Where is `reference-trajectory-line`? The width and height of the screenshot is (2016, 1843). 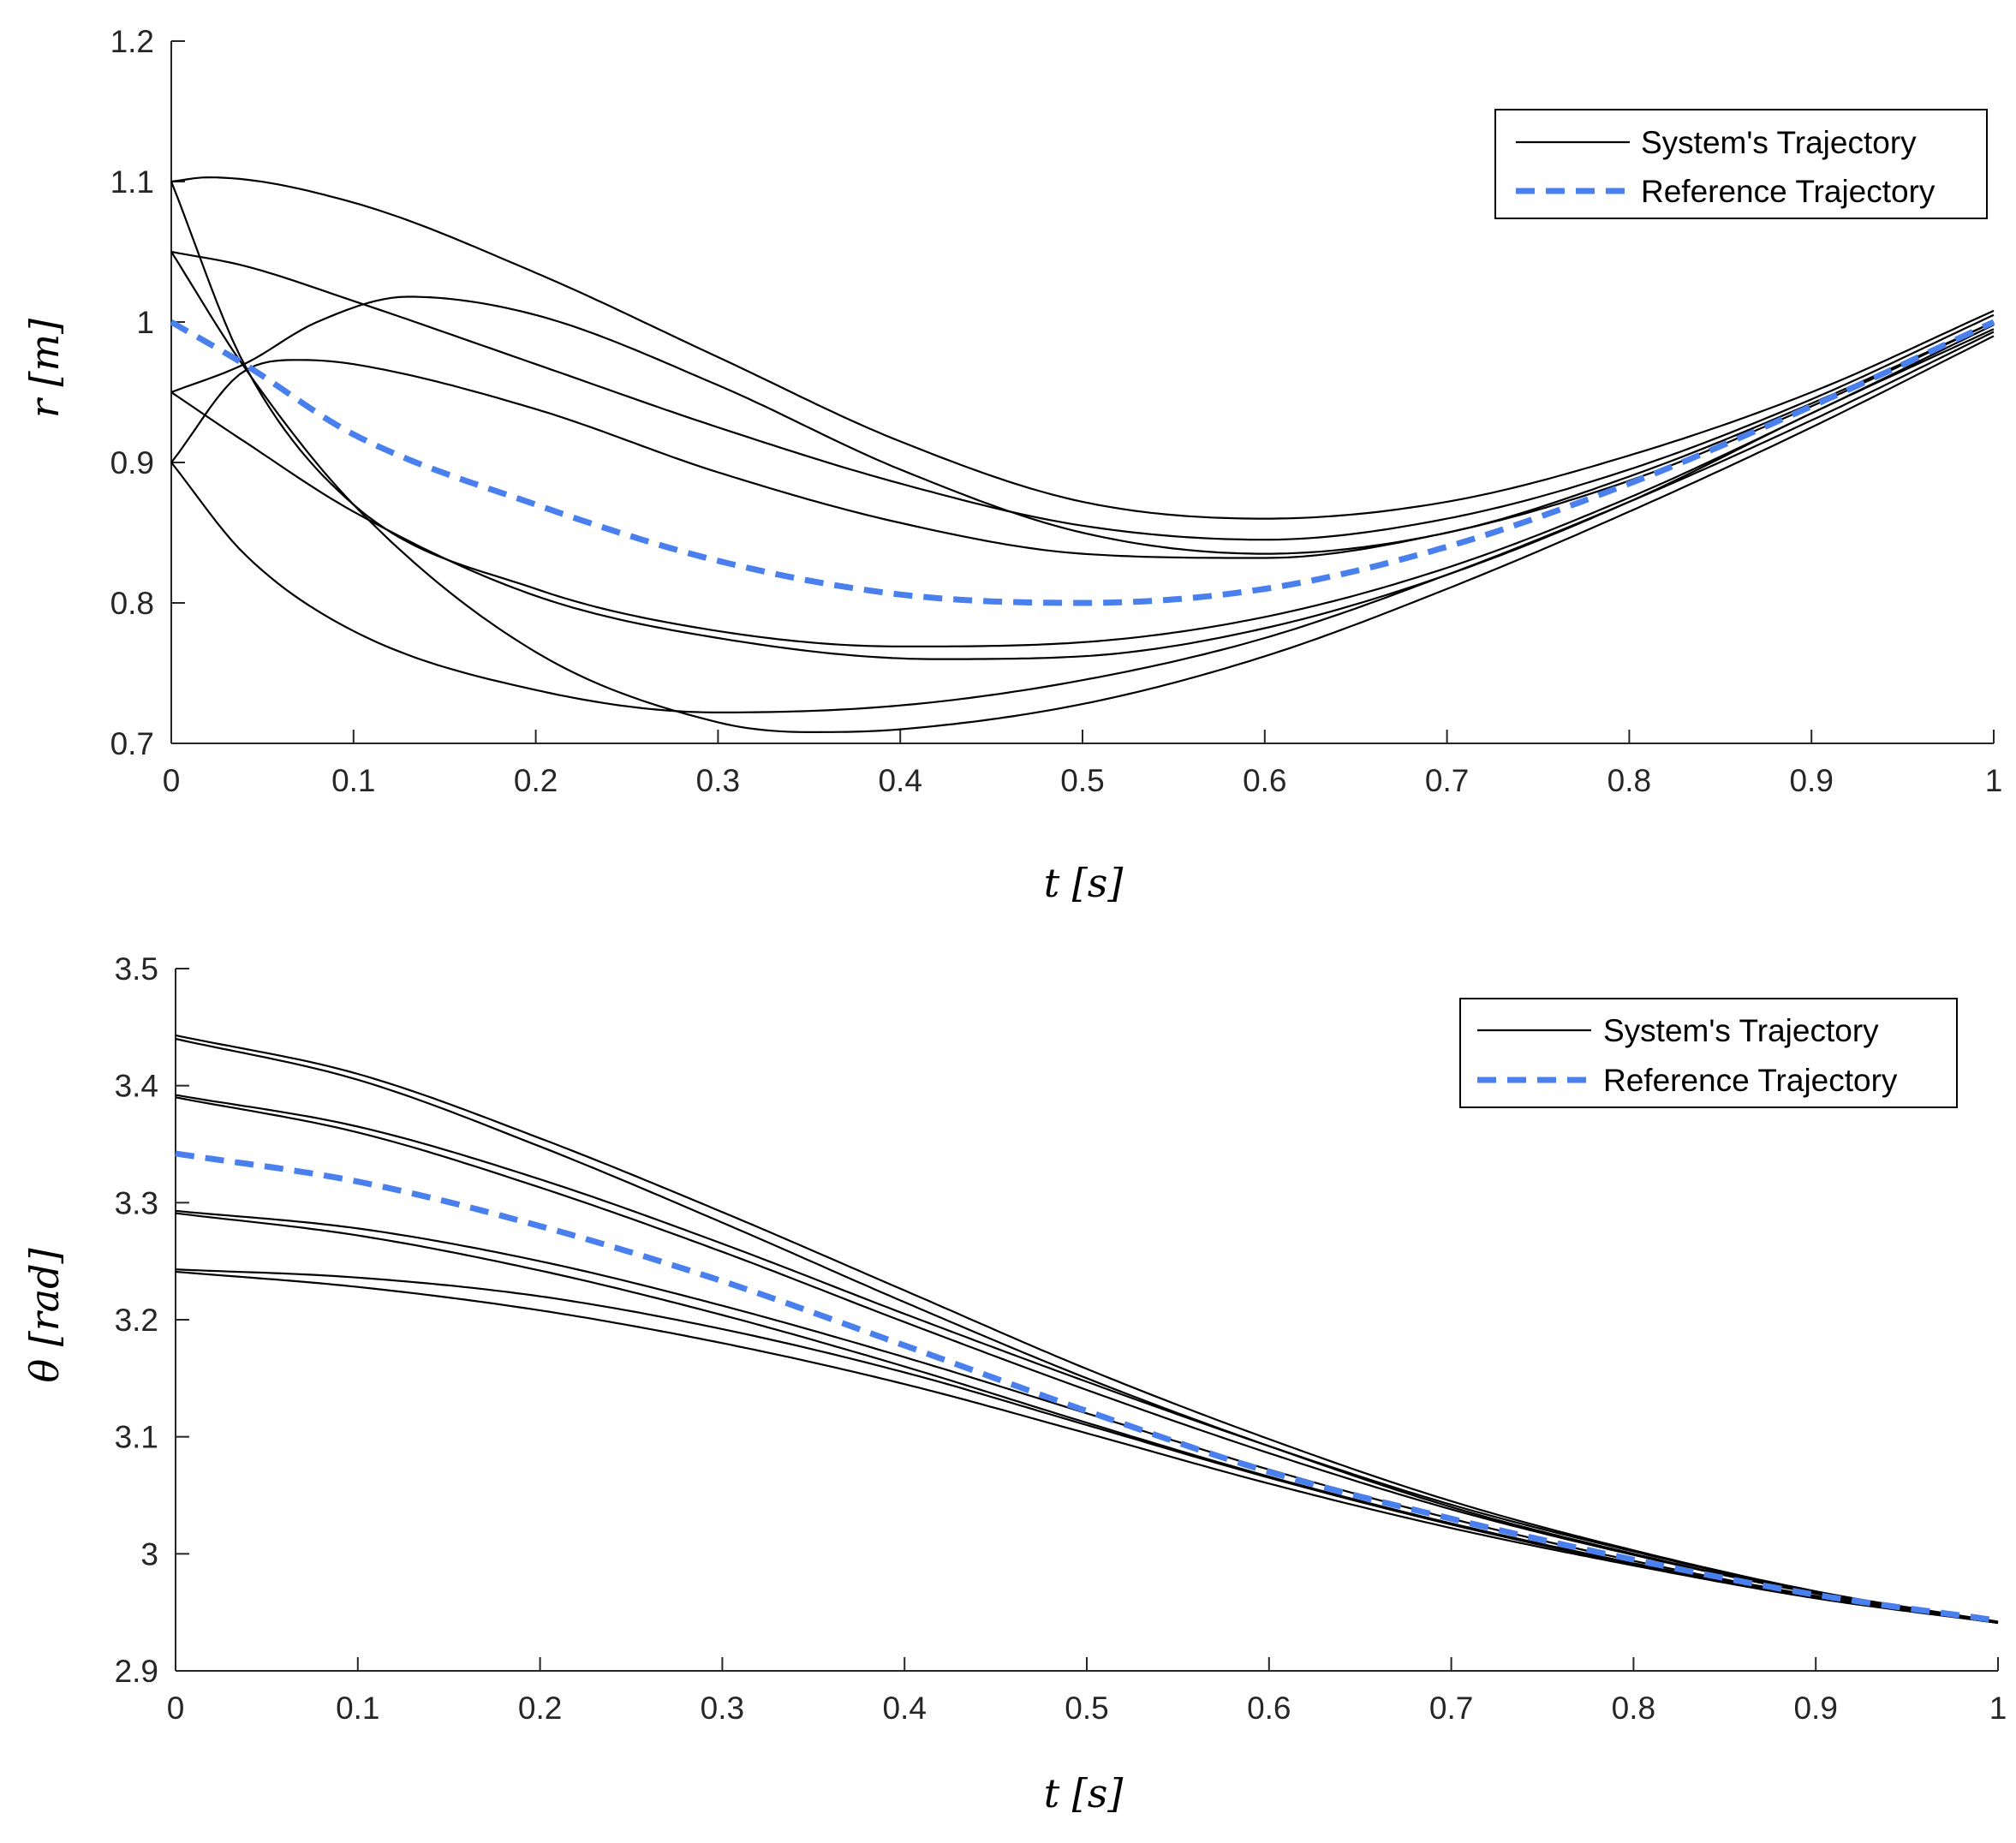
reference-trajectory-line is located at coordinates (1082, 463).